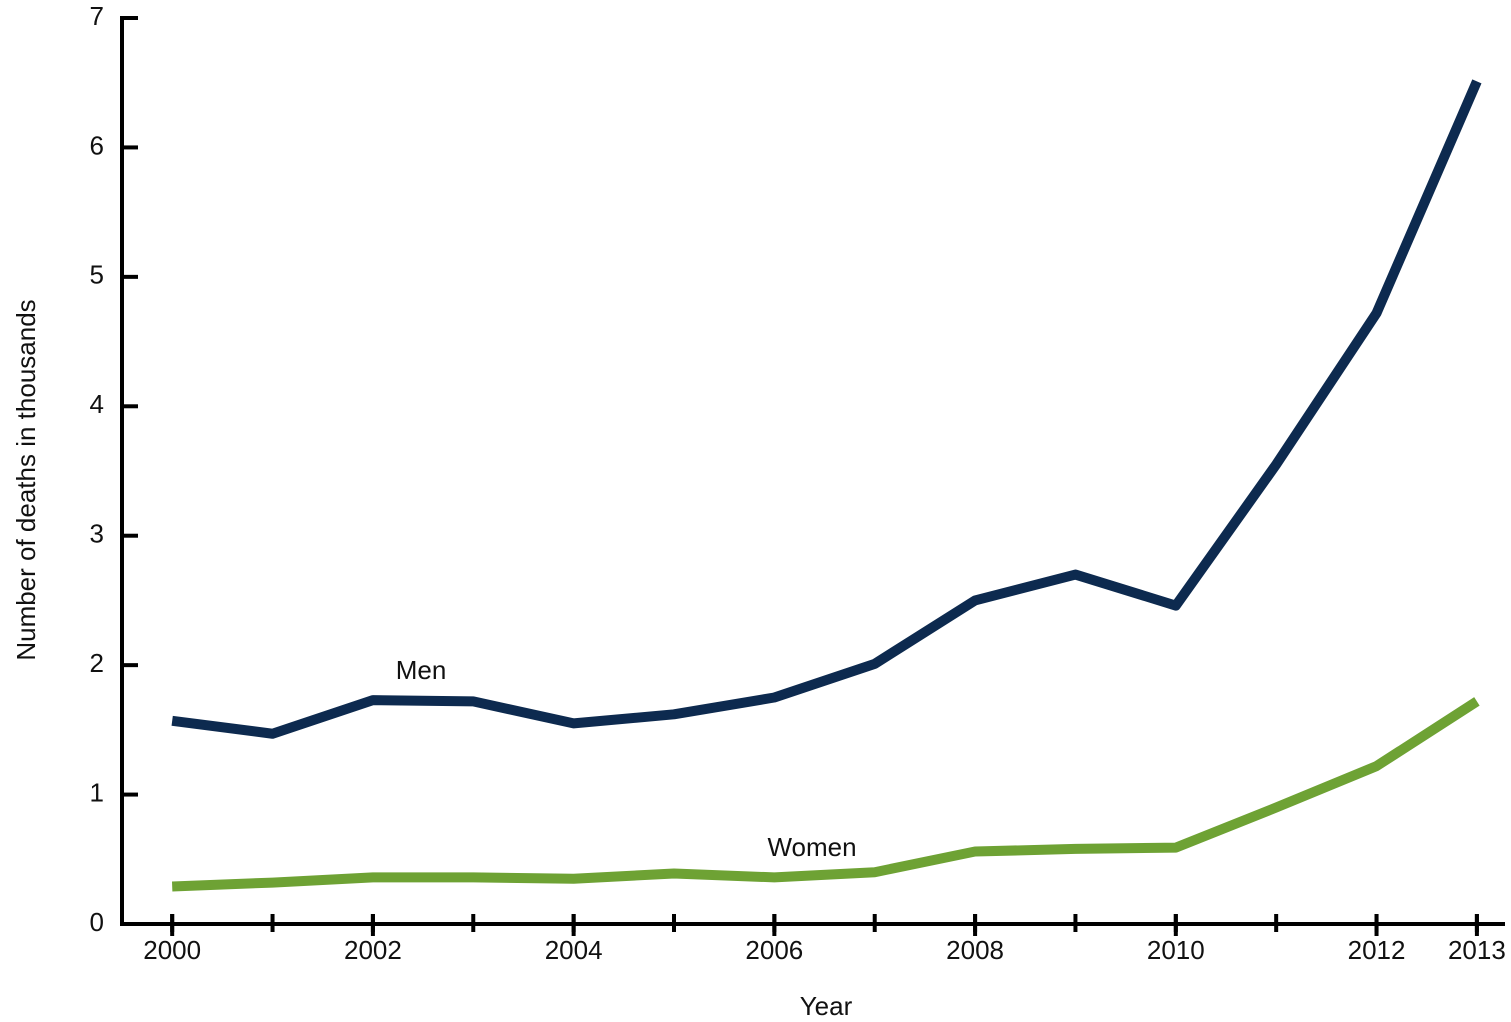 The image size is (1511, 1022). What do you see at coordinates (975, 950) in the screenshot?
I see `x-tick-label: 2008` at bounding box center [975, 950].